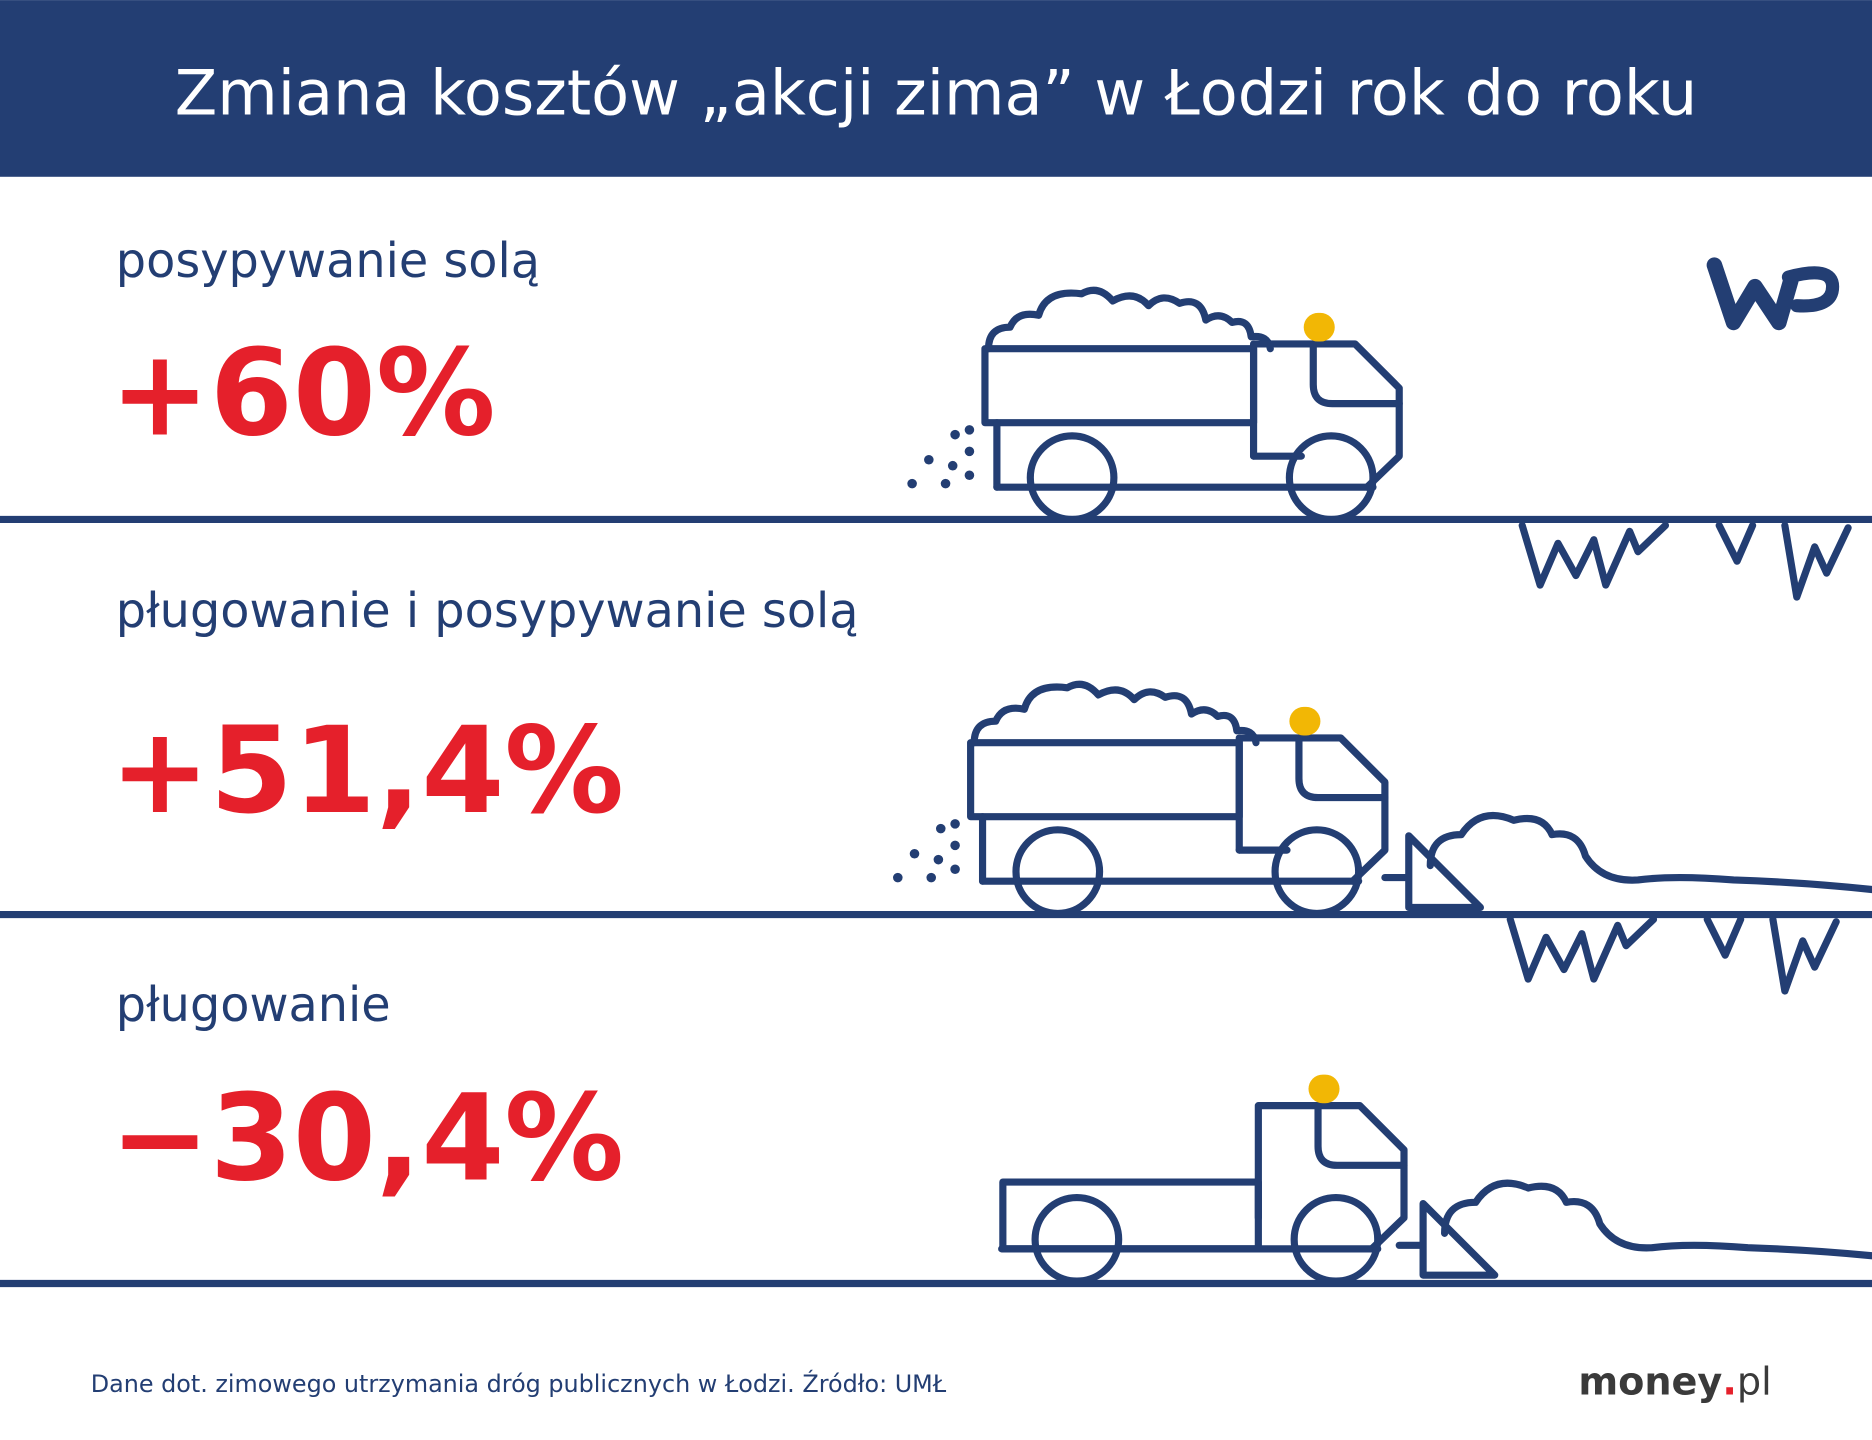  What do you see at coordinates (367, 771) in the screenshot?
I see `item-value: +51,4%` at bounding box center [367, 771].